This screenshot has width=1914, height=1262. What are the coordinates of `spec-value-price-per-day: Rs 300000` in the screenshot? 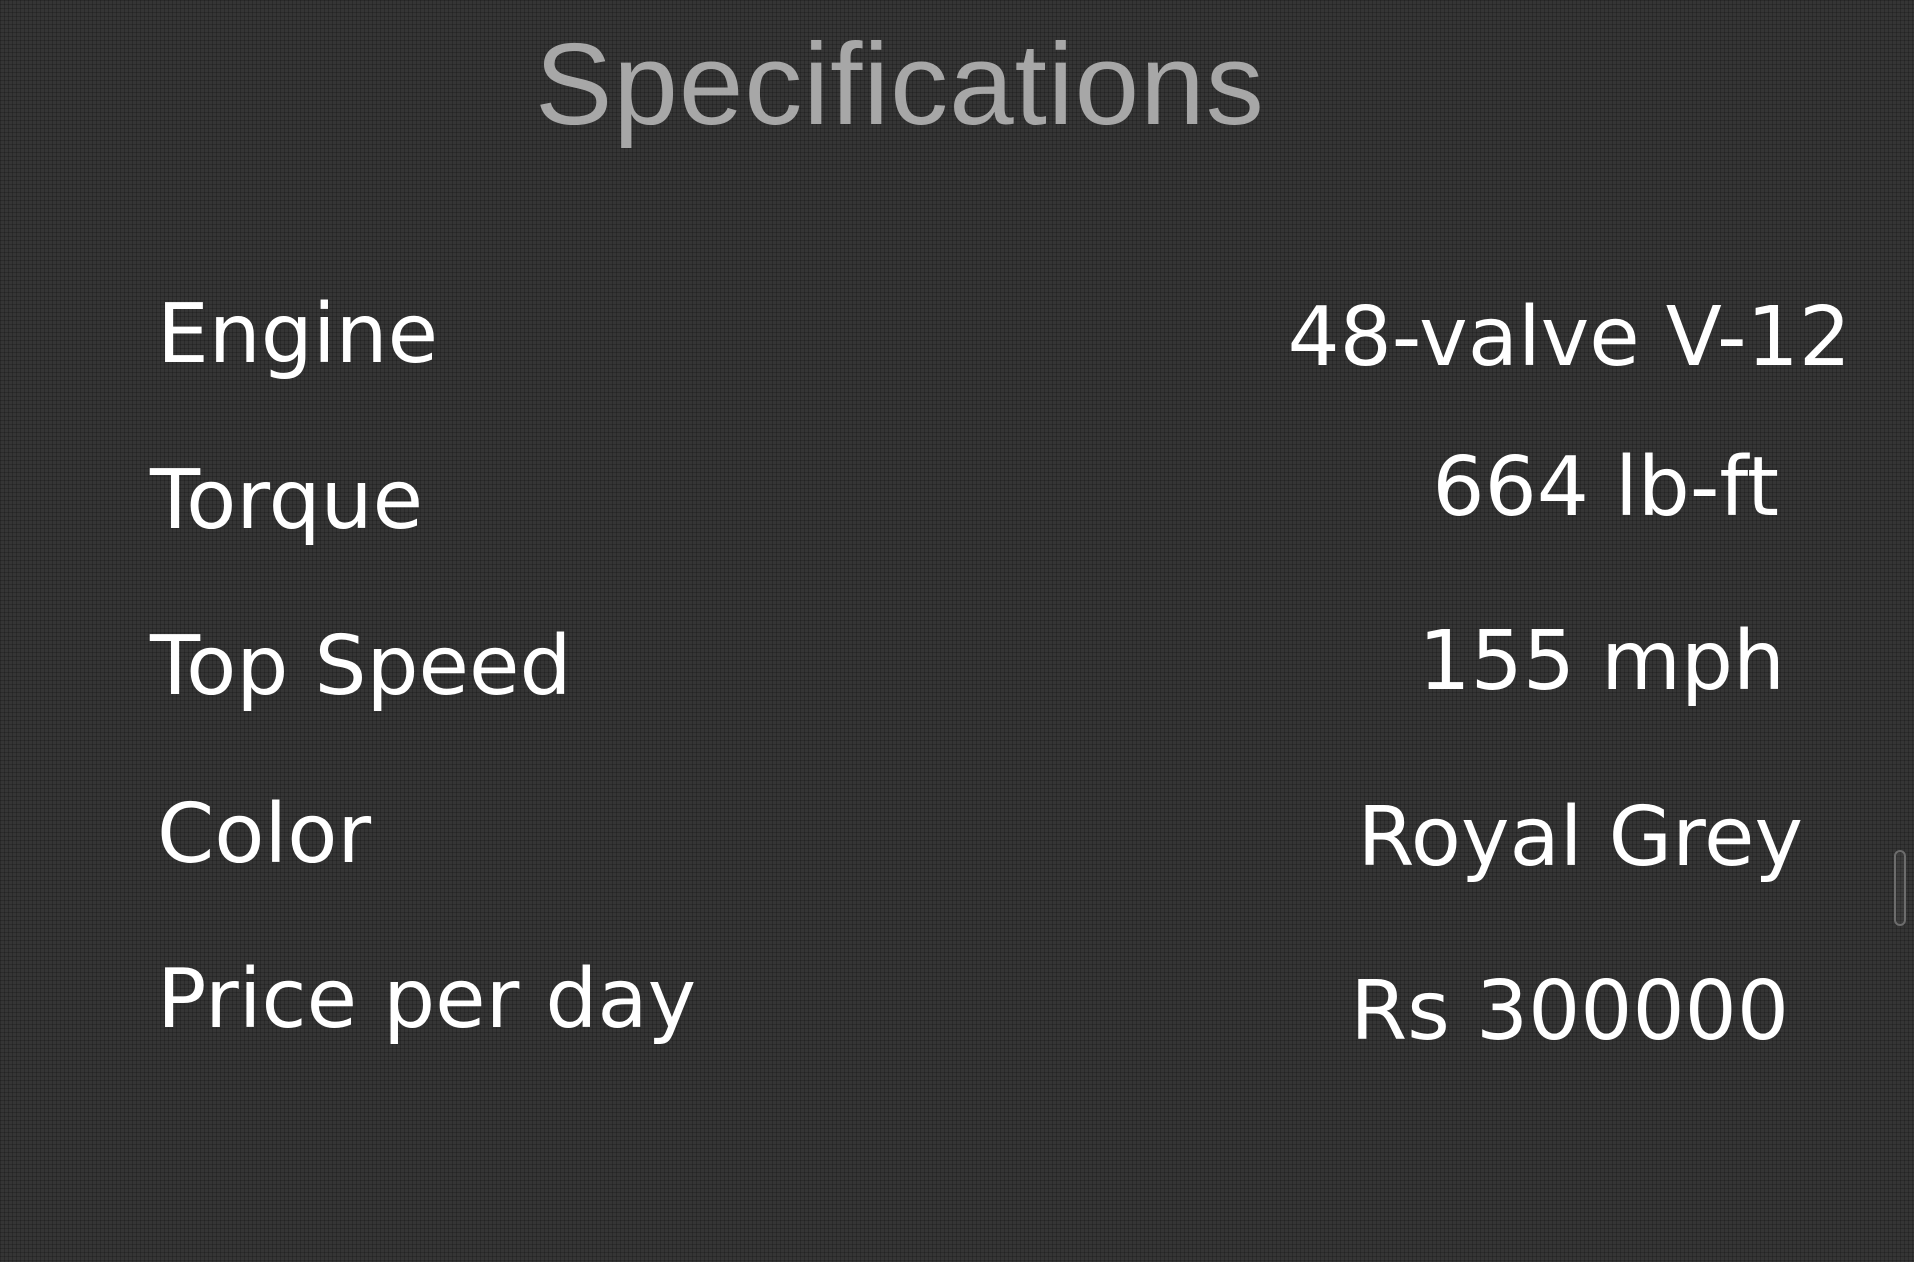 It's located at (1569, 1011).